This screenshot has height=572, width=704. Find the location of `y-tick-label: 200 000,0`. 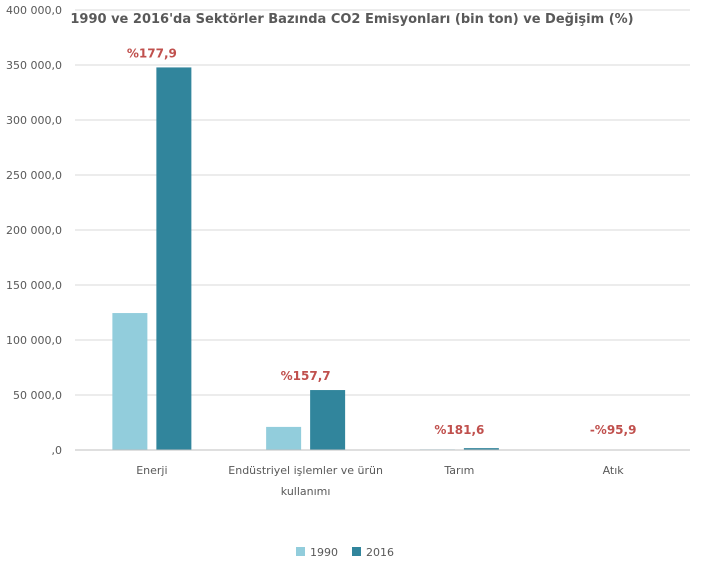

y-tick-label: 200 000,0 is located at coordinates (34, 230).